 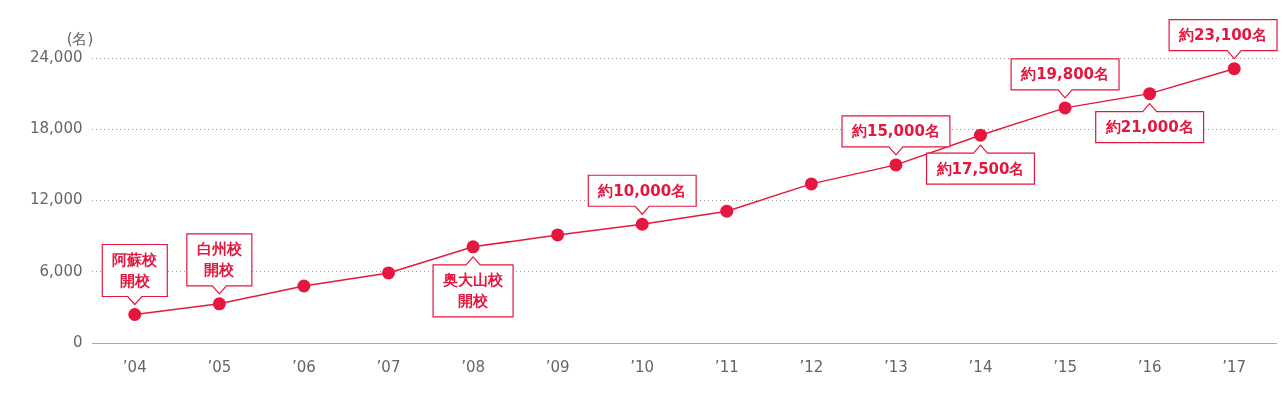 What do you see at coordinates (642, 366) in the screenshot?
I see `x-tick-label: ’10` at bounding box center [642, 366].